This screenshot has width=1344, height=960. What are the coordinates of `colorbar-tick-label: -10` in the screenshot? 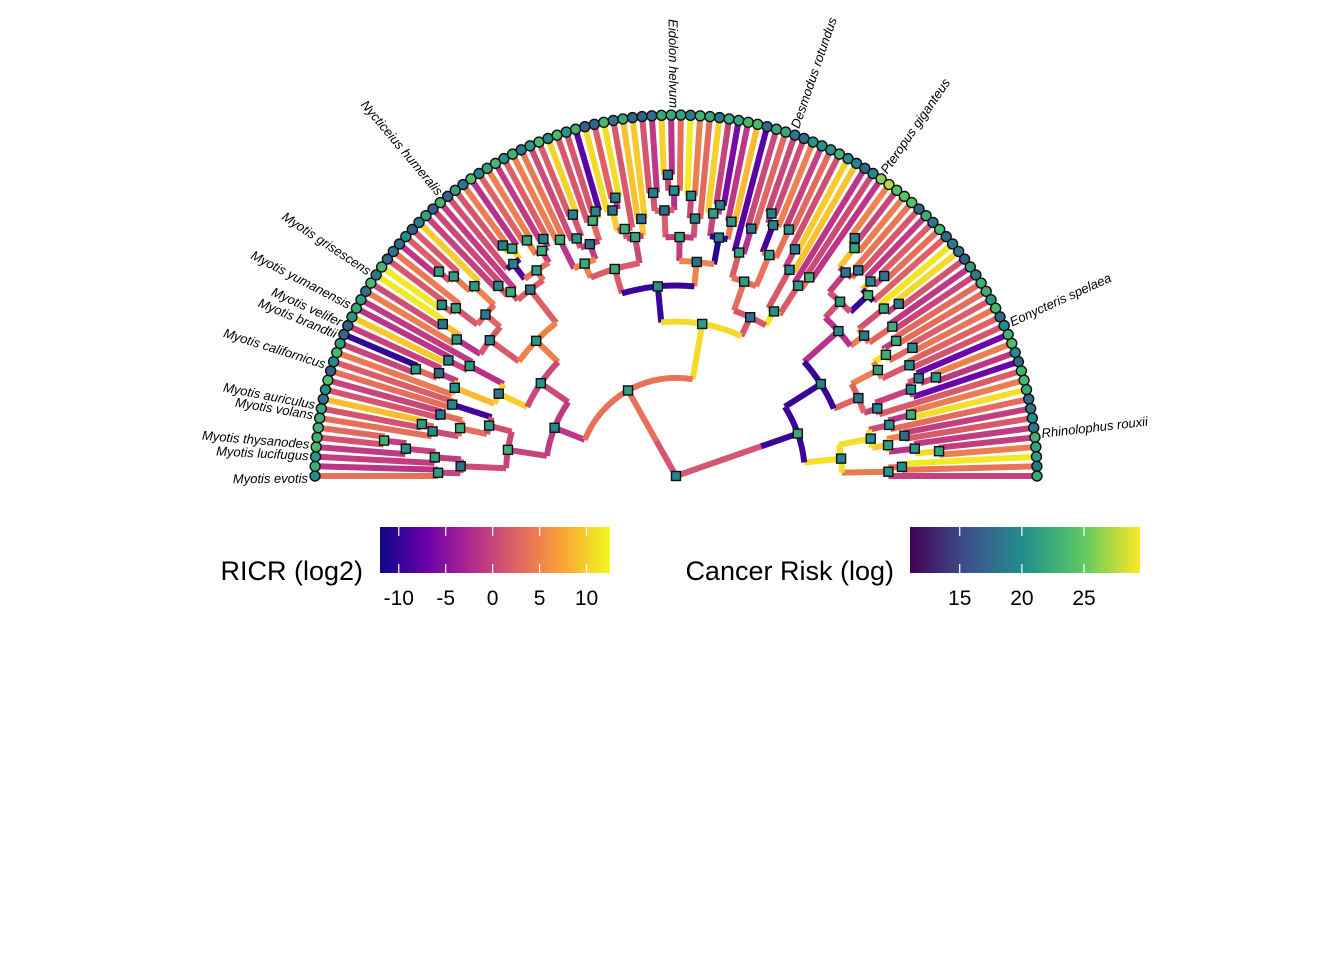 It's located at (399, 598).